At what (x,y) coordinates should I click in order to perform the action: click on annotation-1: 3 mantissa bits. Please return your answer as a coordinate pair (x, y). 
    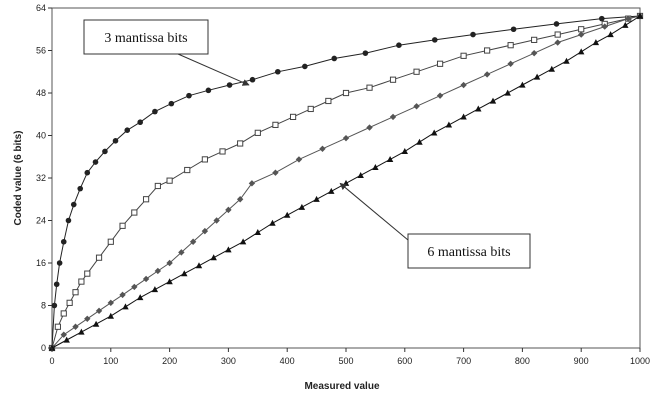
    Looking at the image, I should click on (166, 52).